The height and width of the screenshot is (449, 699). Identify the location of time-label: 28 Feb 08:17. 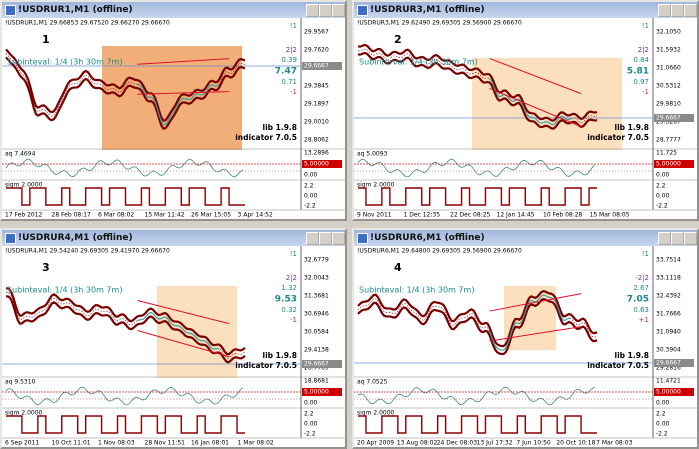
(72, 215).